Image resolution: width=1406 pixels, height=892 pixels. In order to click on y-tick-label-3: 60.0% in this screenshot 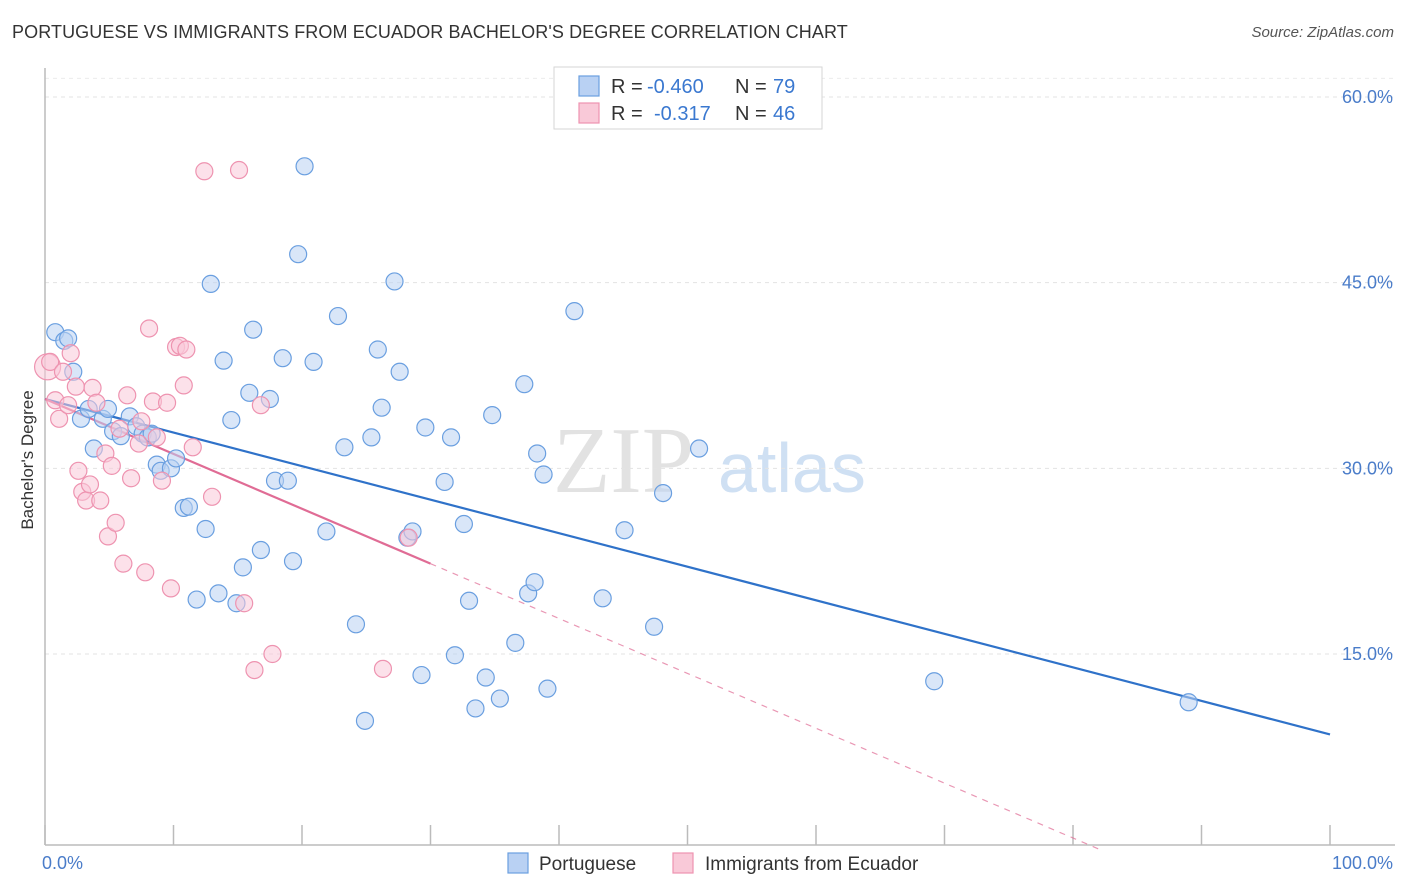, I will do `click(1367, 97)`.